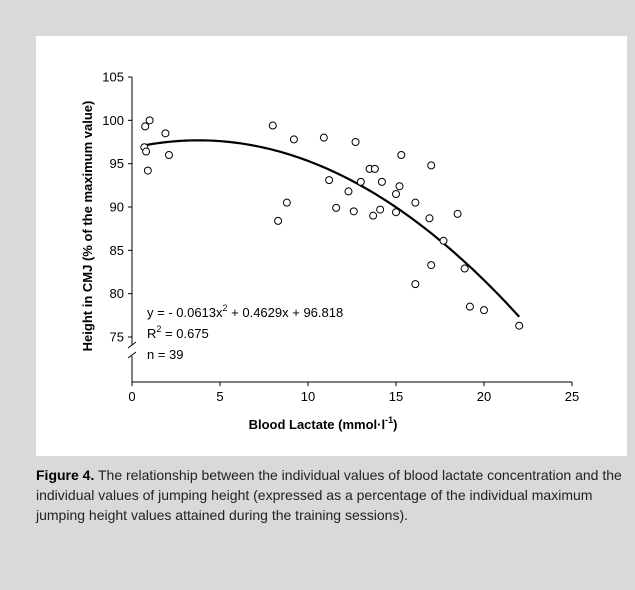 This screenshot has width=635, height=590. Describe the element at coordinates (117, 207) in the screenshot. I see `y-tick-label: 90` at that location.